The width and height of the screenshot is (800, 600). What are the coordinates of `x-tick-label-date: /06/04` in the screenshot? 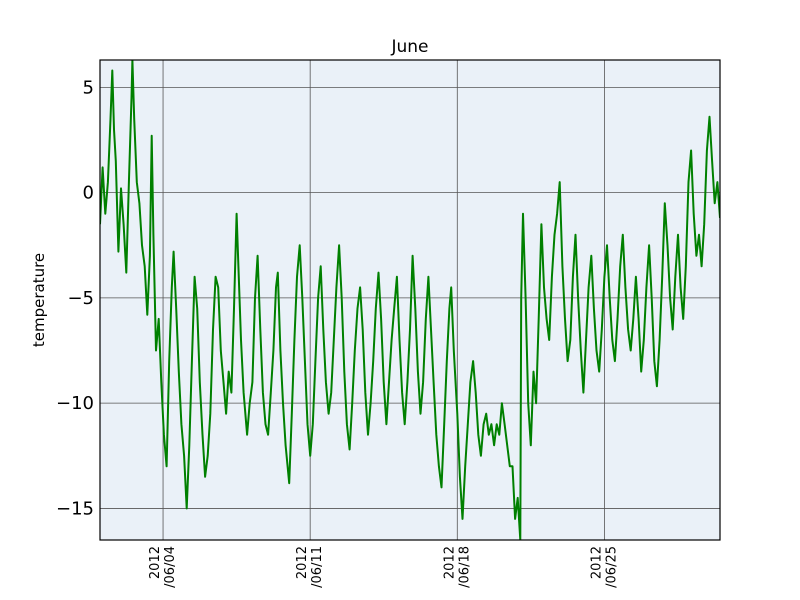 It's located at (170, 567).